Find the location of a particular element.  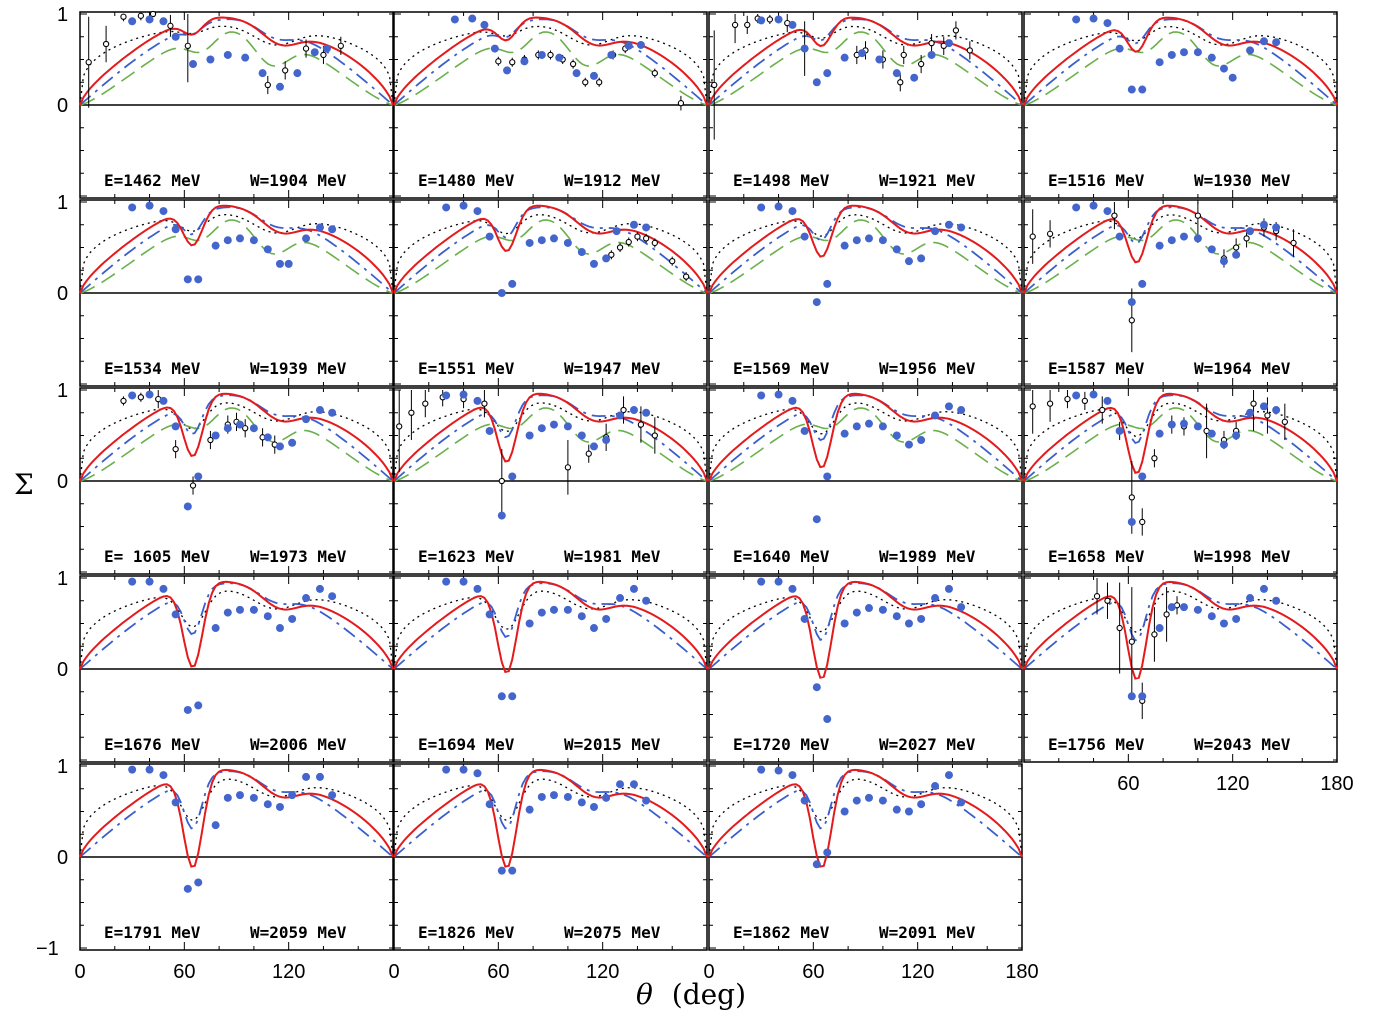

x-axis-unit: (deg) is located at coordinates (709, 994).